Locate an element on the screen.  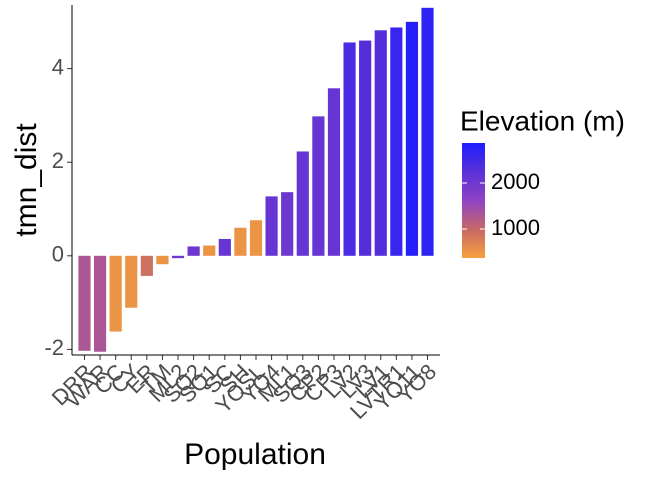
legend-title: Elevation (m) is located at coordinates (542, 120).